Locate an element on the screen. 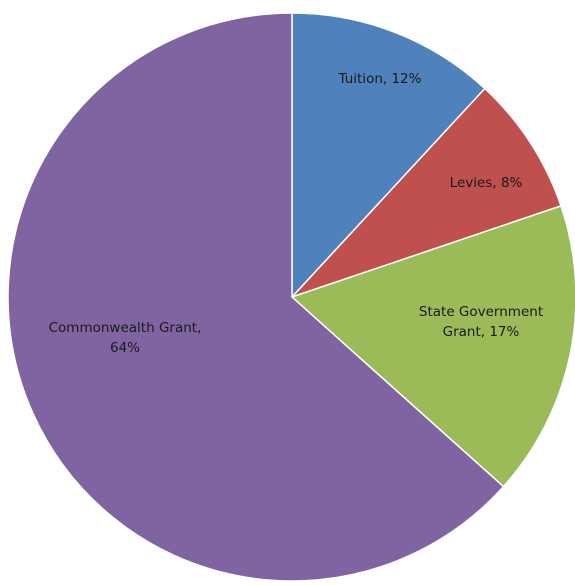 The width and height of the screenshot is (575, 585). data-label-line: 64% is located at coordinates (125, 348).